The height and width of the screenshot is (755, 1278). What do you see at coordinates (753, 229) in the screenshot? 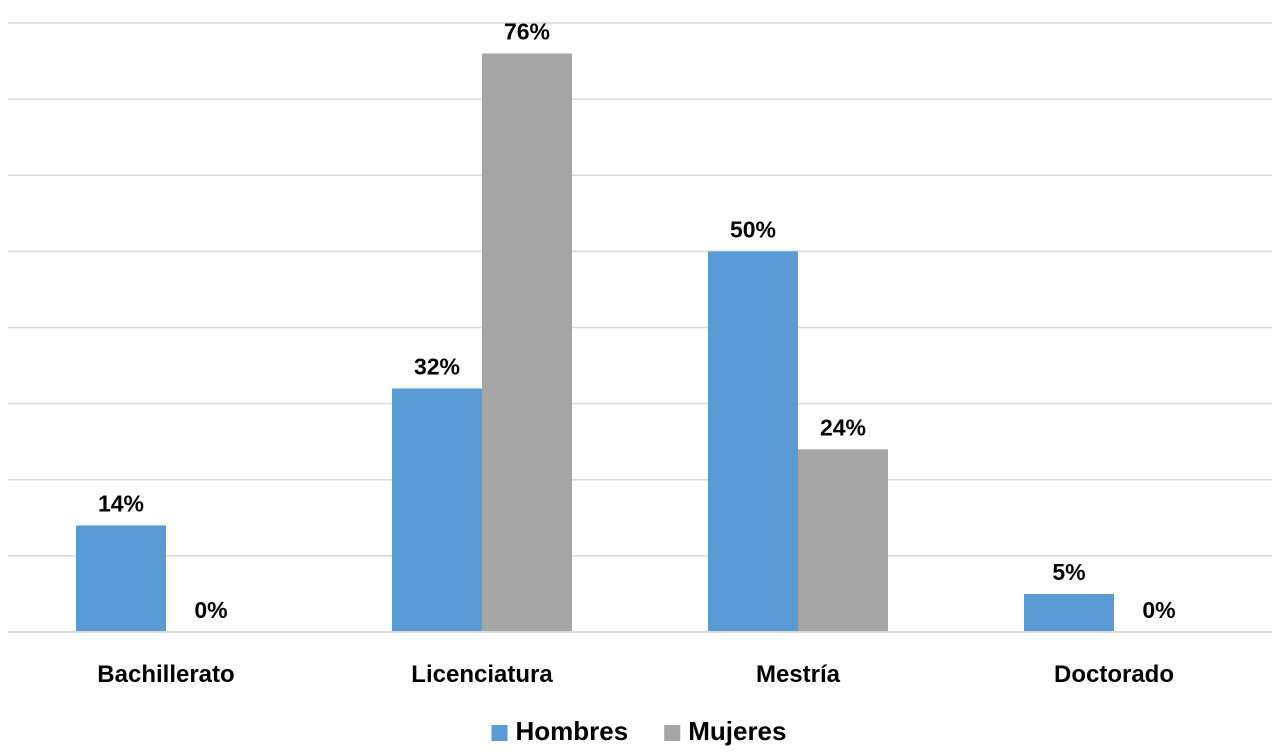
I see `data-label-hombres-mestria: 50%` at bounding box center [753, 229].